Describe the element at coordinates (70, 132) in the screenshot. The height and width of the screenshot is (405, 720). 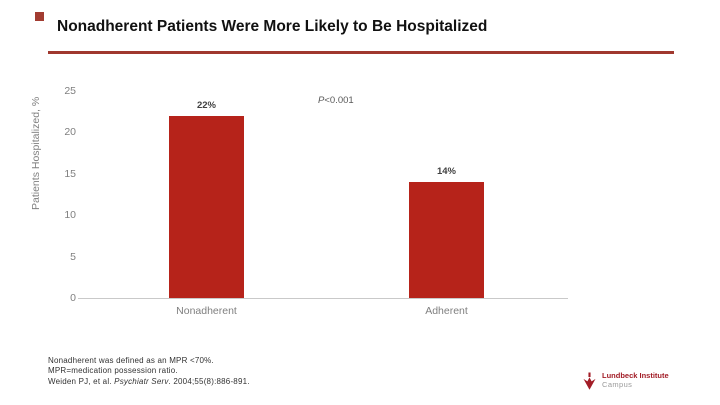
I see `y-tick-label: 20` at that location.